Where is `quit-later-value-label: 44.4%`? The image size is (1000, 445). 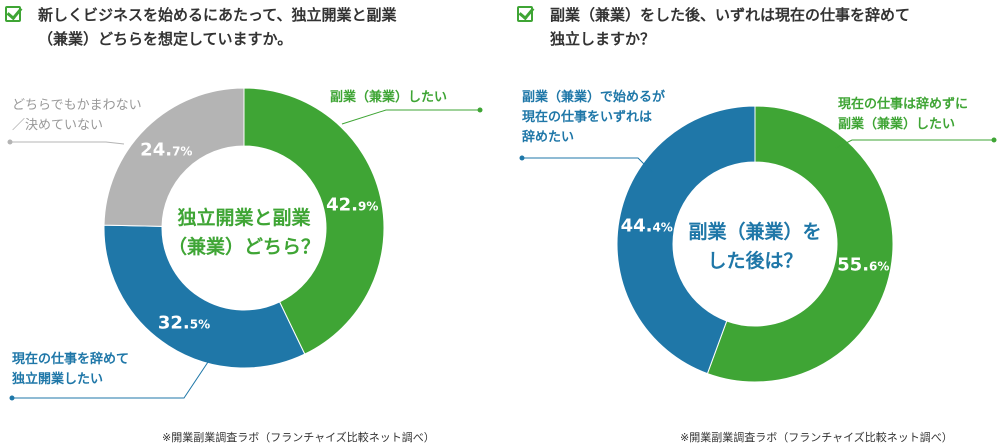
quit-later-value-label: 44.4% is located at coordinates (647, 226).